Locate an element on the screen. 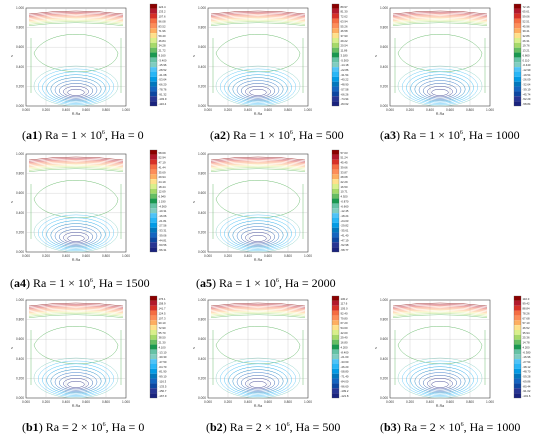  legend-label: -6.660 is located at coordinates (345, 206).